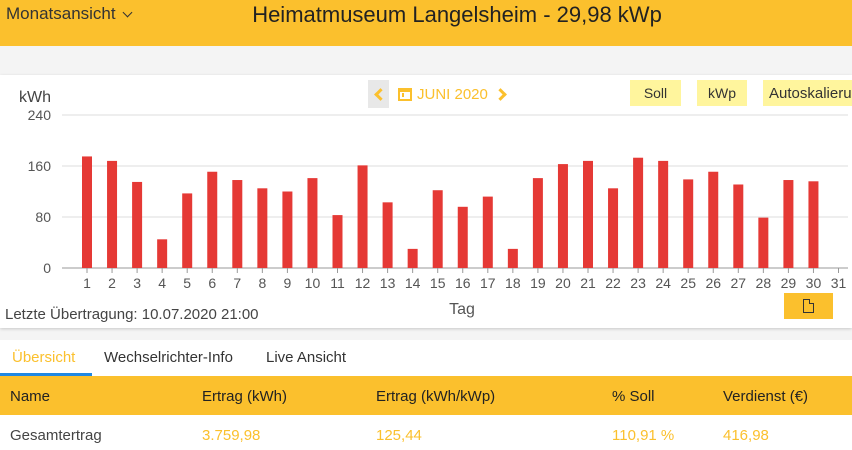  I want to click on x-tick-label: 3, so click(137, 283).